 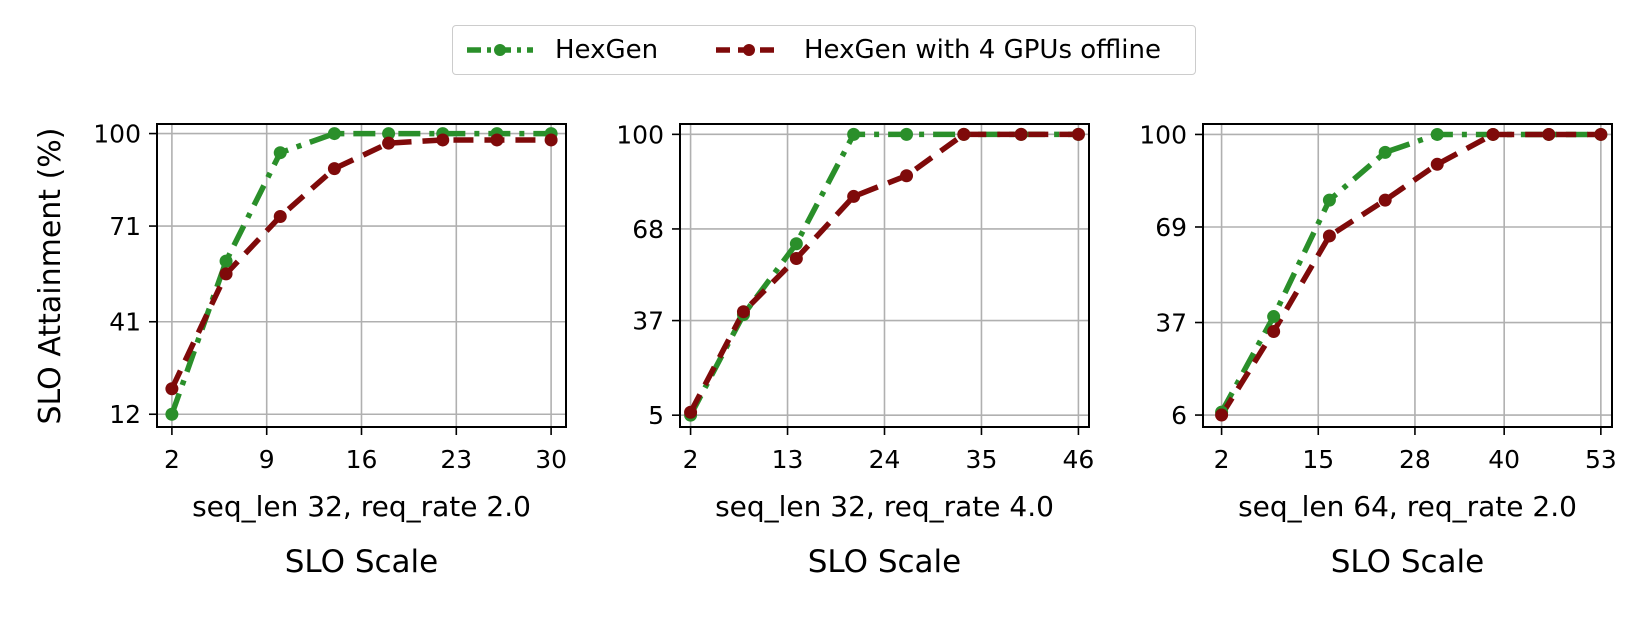 What do you see at coordinates (1171, 227) in the screenshot?
I see `y-tick-label: 69` at bounding box center [1171, 227].